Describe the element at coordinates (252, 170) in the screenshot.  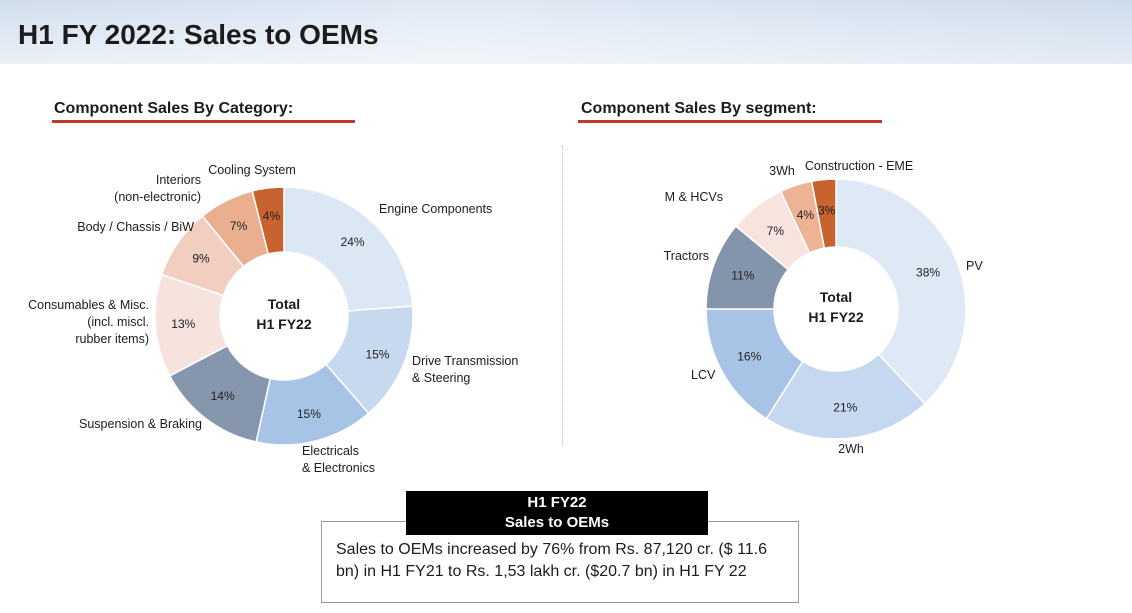
I see `category-slice-label-7: Cooling System` at that location.